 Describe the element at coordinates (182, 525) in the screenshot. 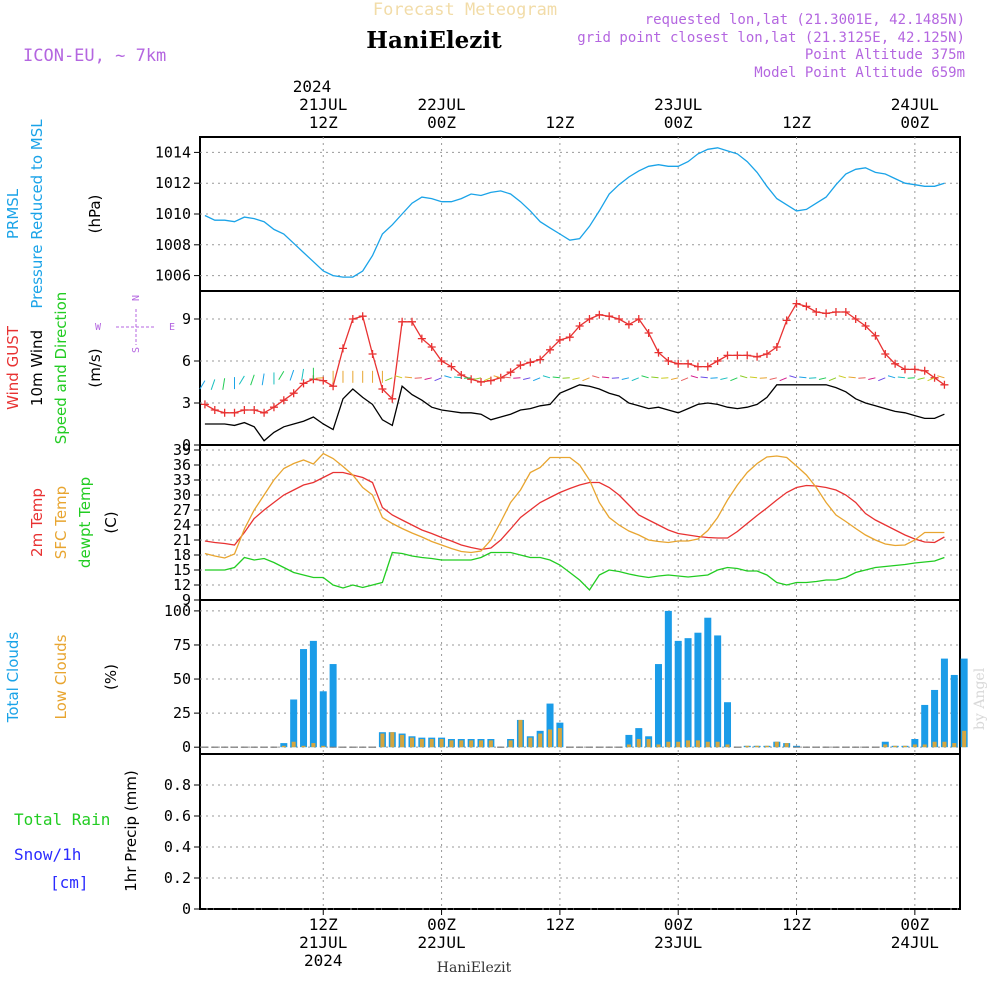

I see `y-tick-label: 24` at that location.